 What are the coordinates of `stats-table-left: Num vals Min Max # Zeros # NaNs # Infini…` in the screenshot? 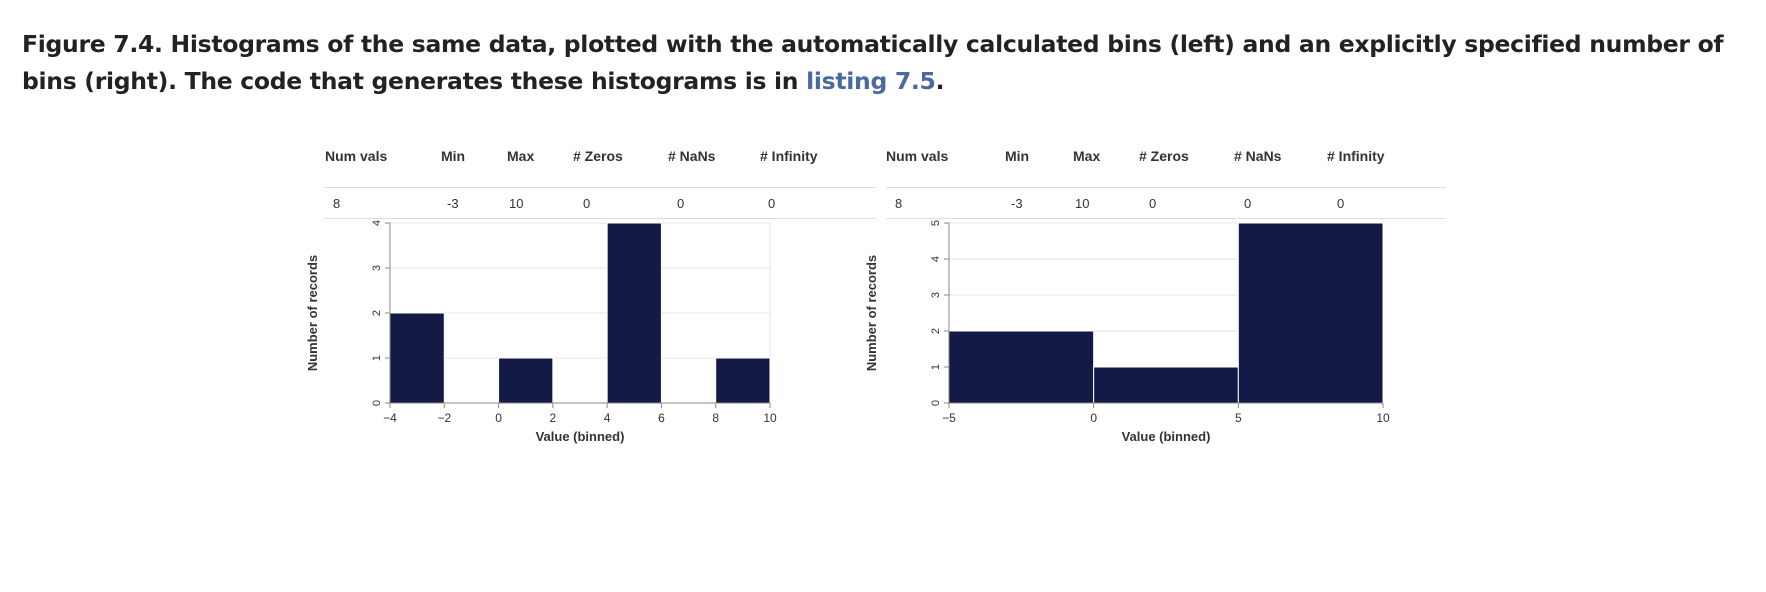 It's located at (600, 176).